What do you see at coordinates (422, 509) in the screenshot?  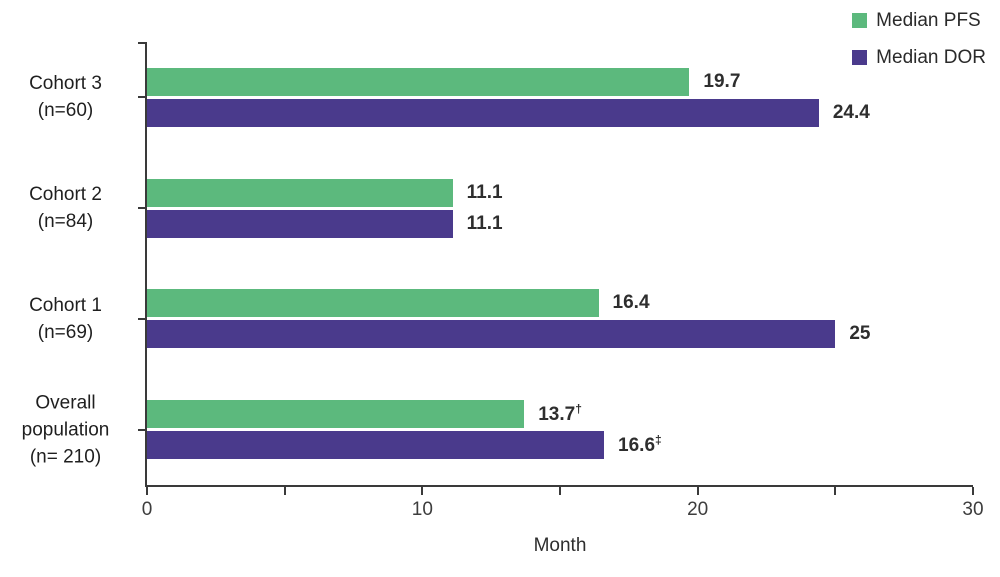 I see `x-tick-label: 10` at bounding box center [422, 509].